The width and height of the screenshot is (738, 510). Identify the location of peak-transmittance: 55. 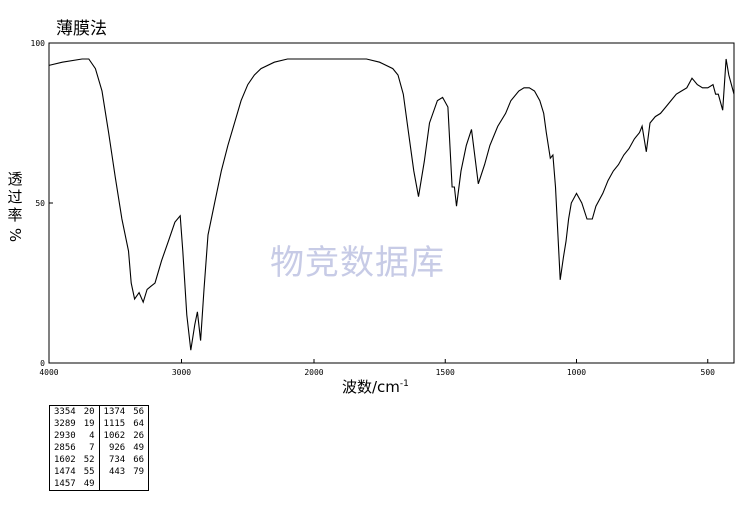
(89, 472).